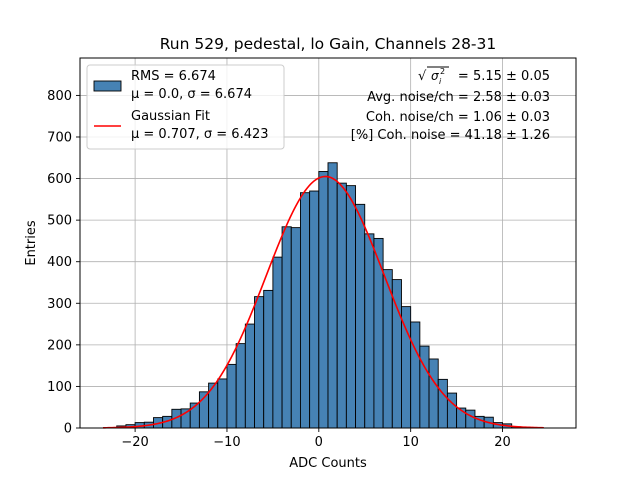 The image size is (640, 480). What do you see at coordinates (458, 117) in the screenshot?
I see `annotation-coh-noise: Coh. noise/ch = 1.06 ± 0.03` at bounding box center [458, 117].